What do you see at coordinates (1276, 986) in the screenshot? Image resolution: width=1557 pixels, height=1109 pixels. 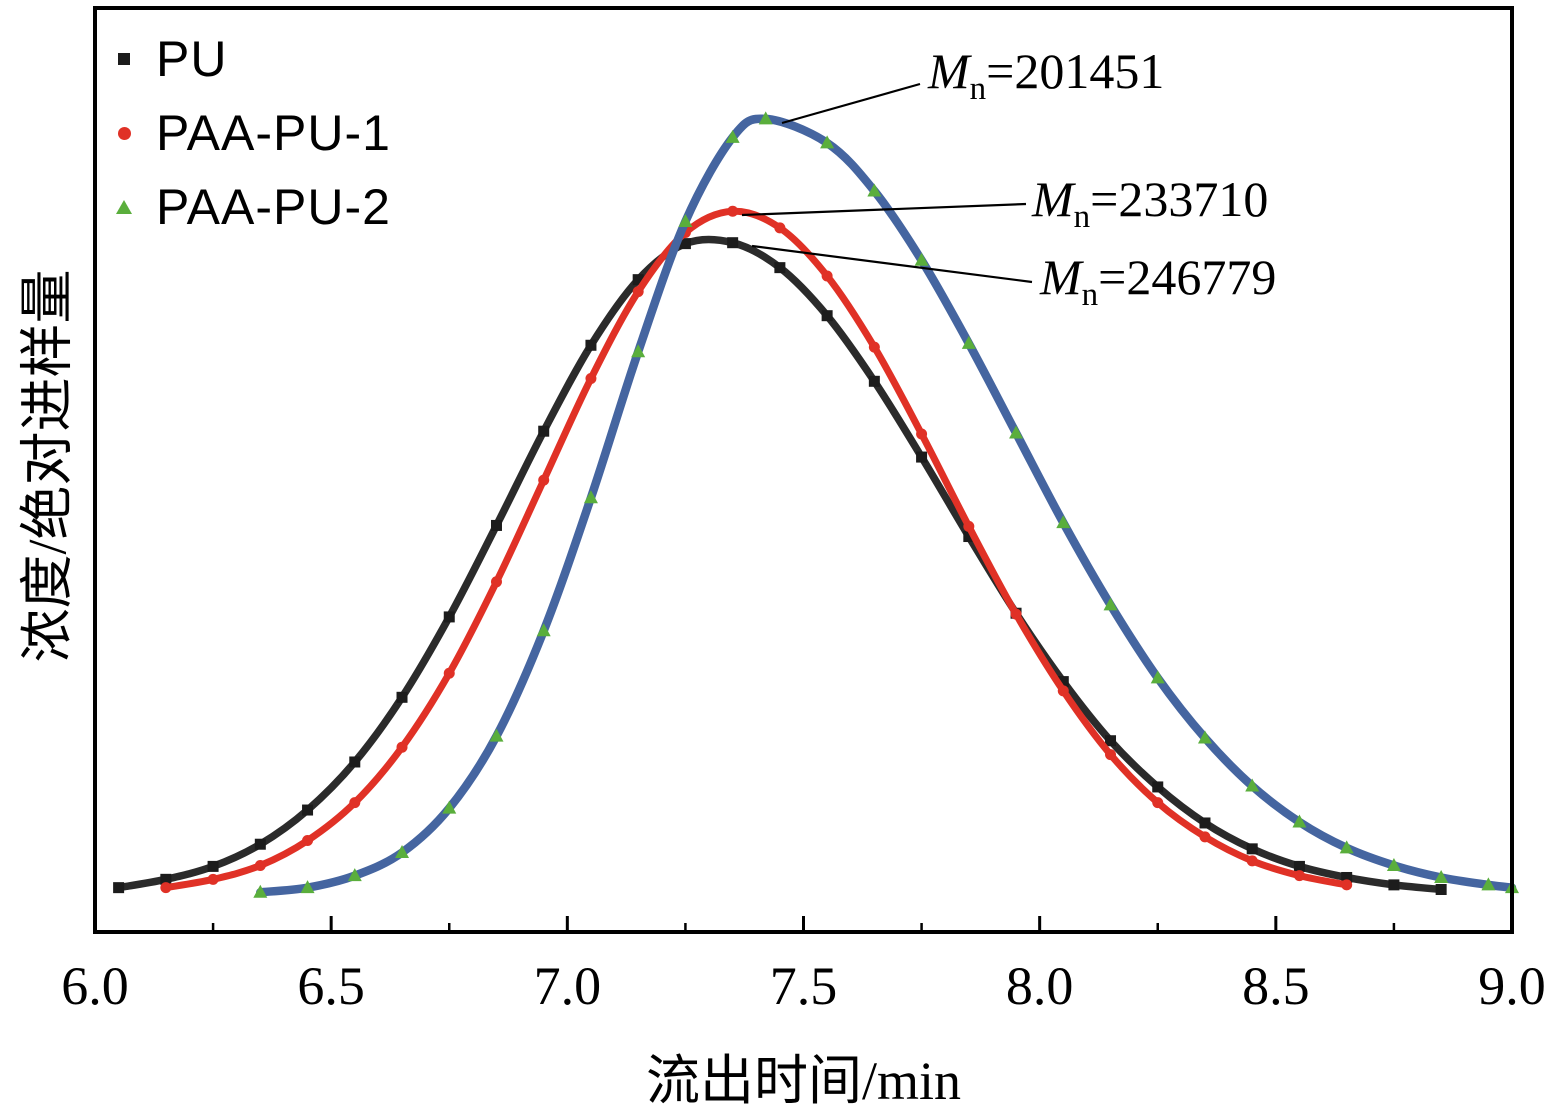 I see `x-tick-label: 8.5` at bounding box center [1276, 986].